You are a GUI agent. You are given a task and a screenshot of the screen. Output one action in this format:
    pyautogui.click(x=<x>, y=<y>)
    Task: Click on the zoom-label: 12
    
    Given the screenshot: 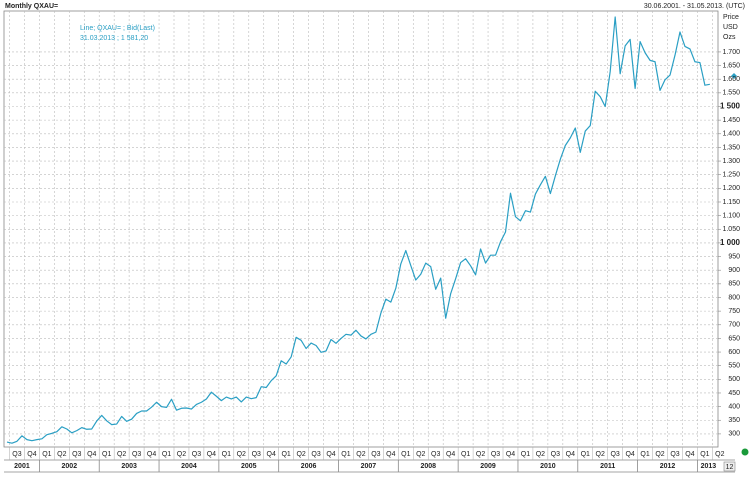 What is the action you would take?
    pyautogui.click(x=730, y=467)
    